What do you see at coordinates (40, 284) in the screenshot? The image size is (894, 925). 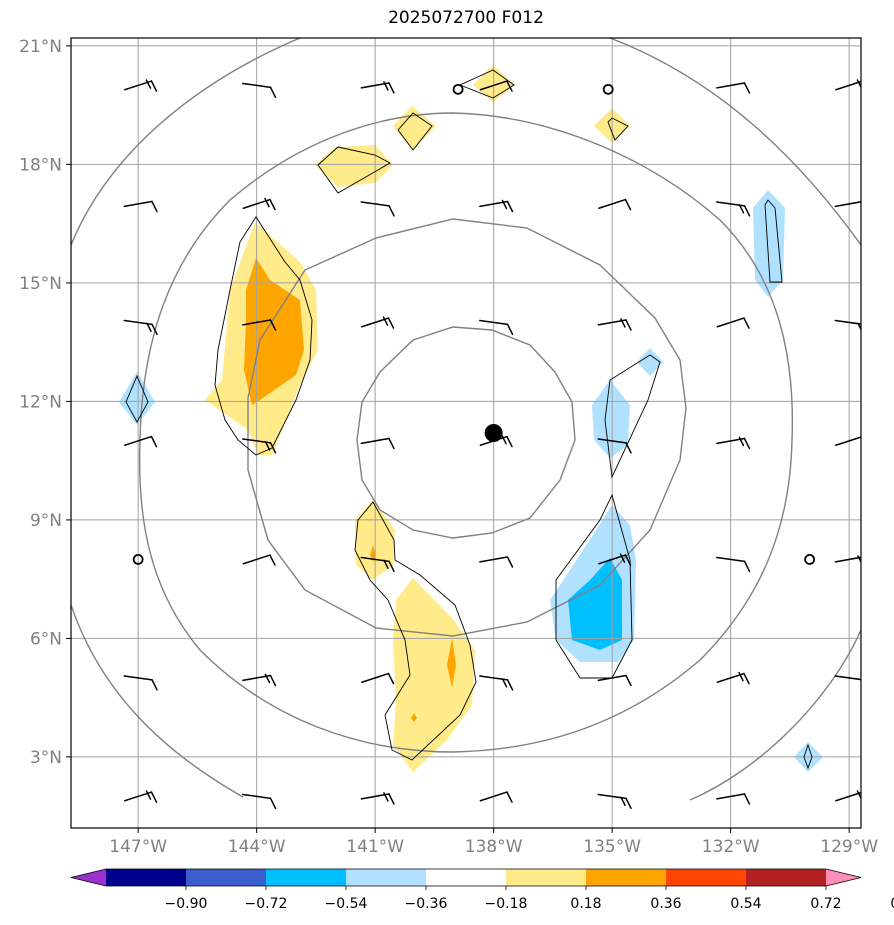 I see `y-tick-label: 15°N` at bounding box center [40, 284].